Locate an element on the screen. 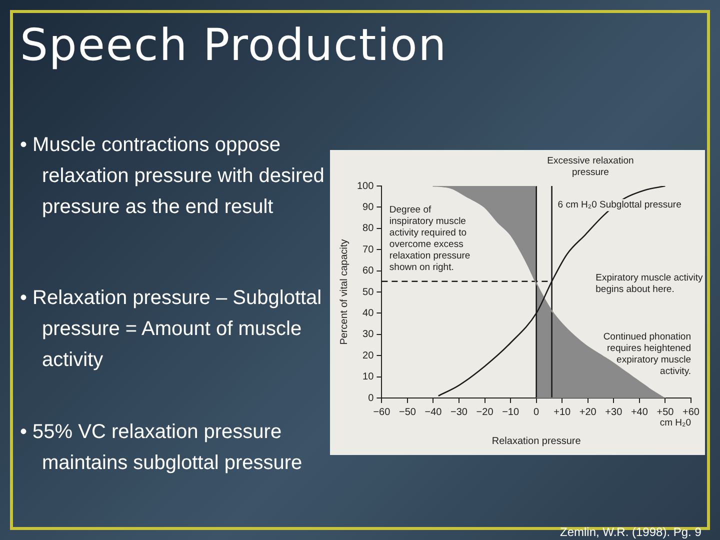 This screenshot has height=540, width=720. x-tick-label: +30 is located at coordinates (614, 412).